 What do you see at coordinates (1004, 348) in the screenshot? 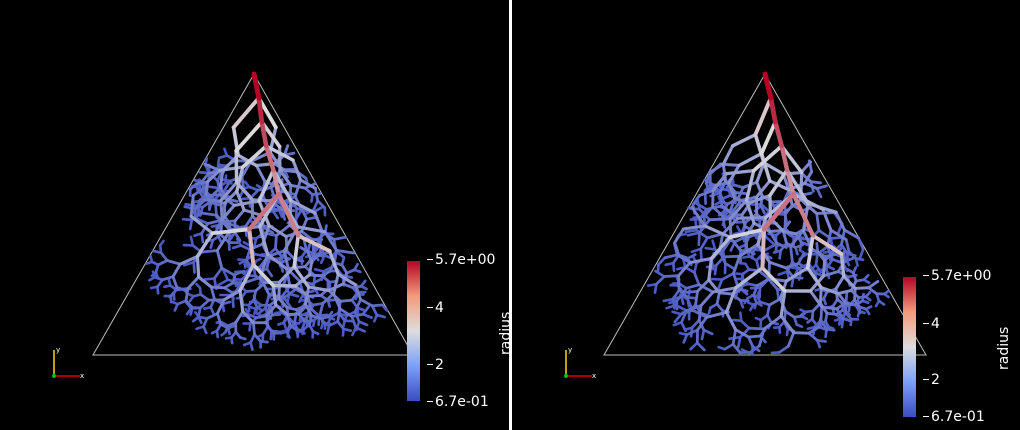
I see `colorbar-title: radius` at bounding box center [1004, 348].